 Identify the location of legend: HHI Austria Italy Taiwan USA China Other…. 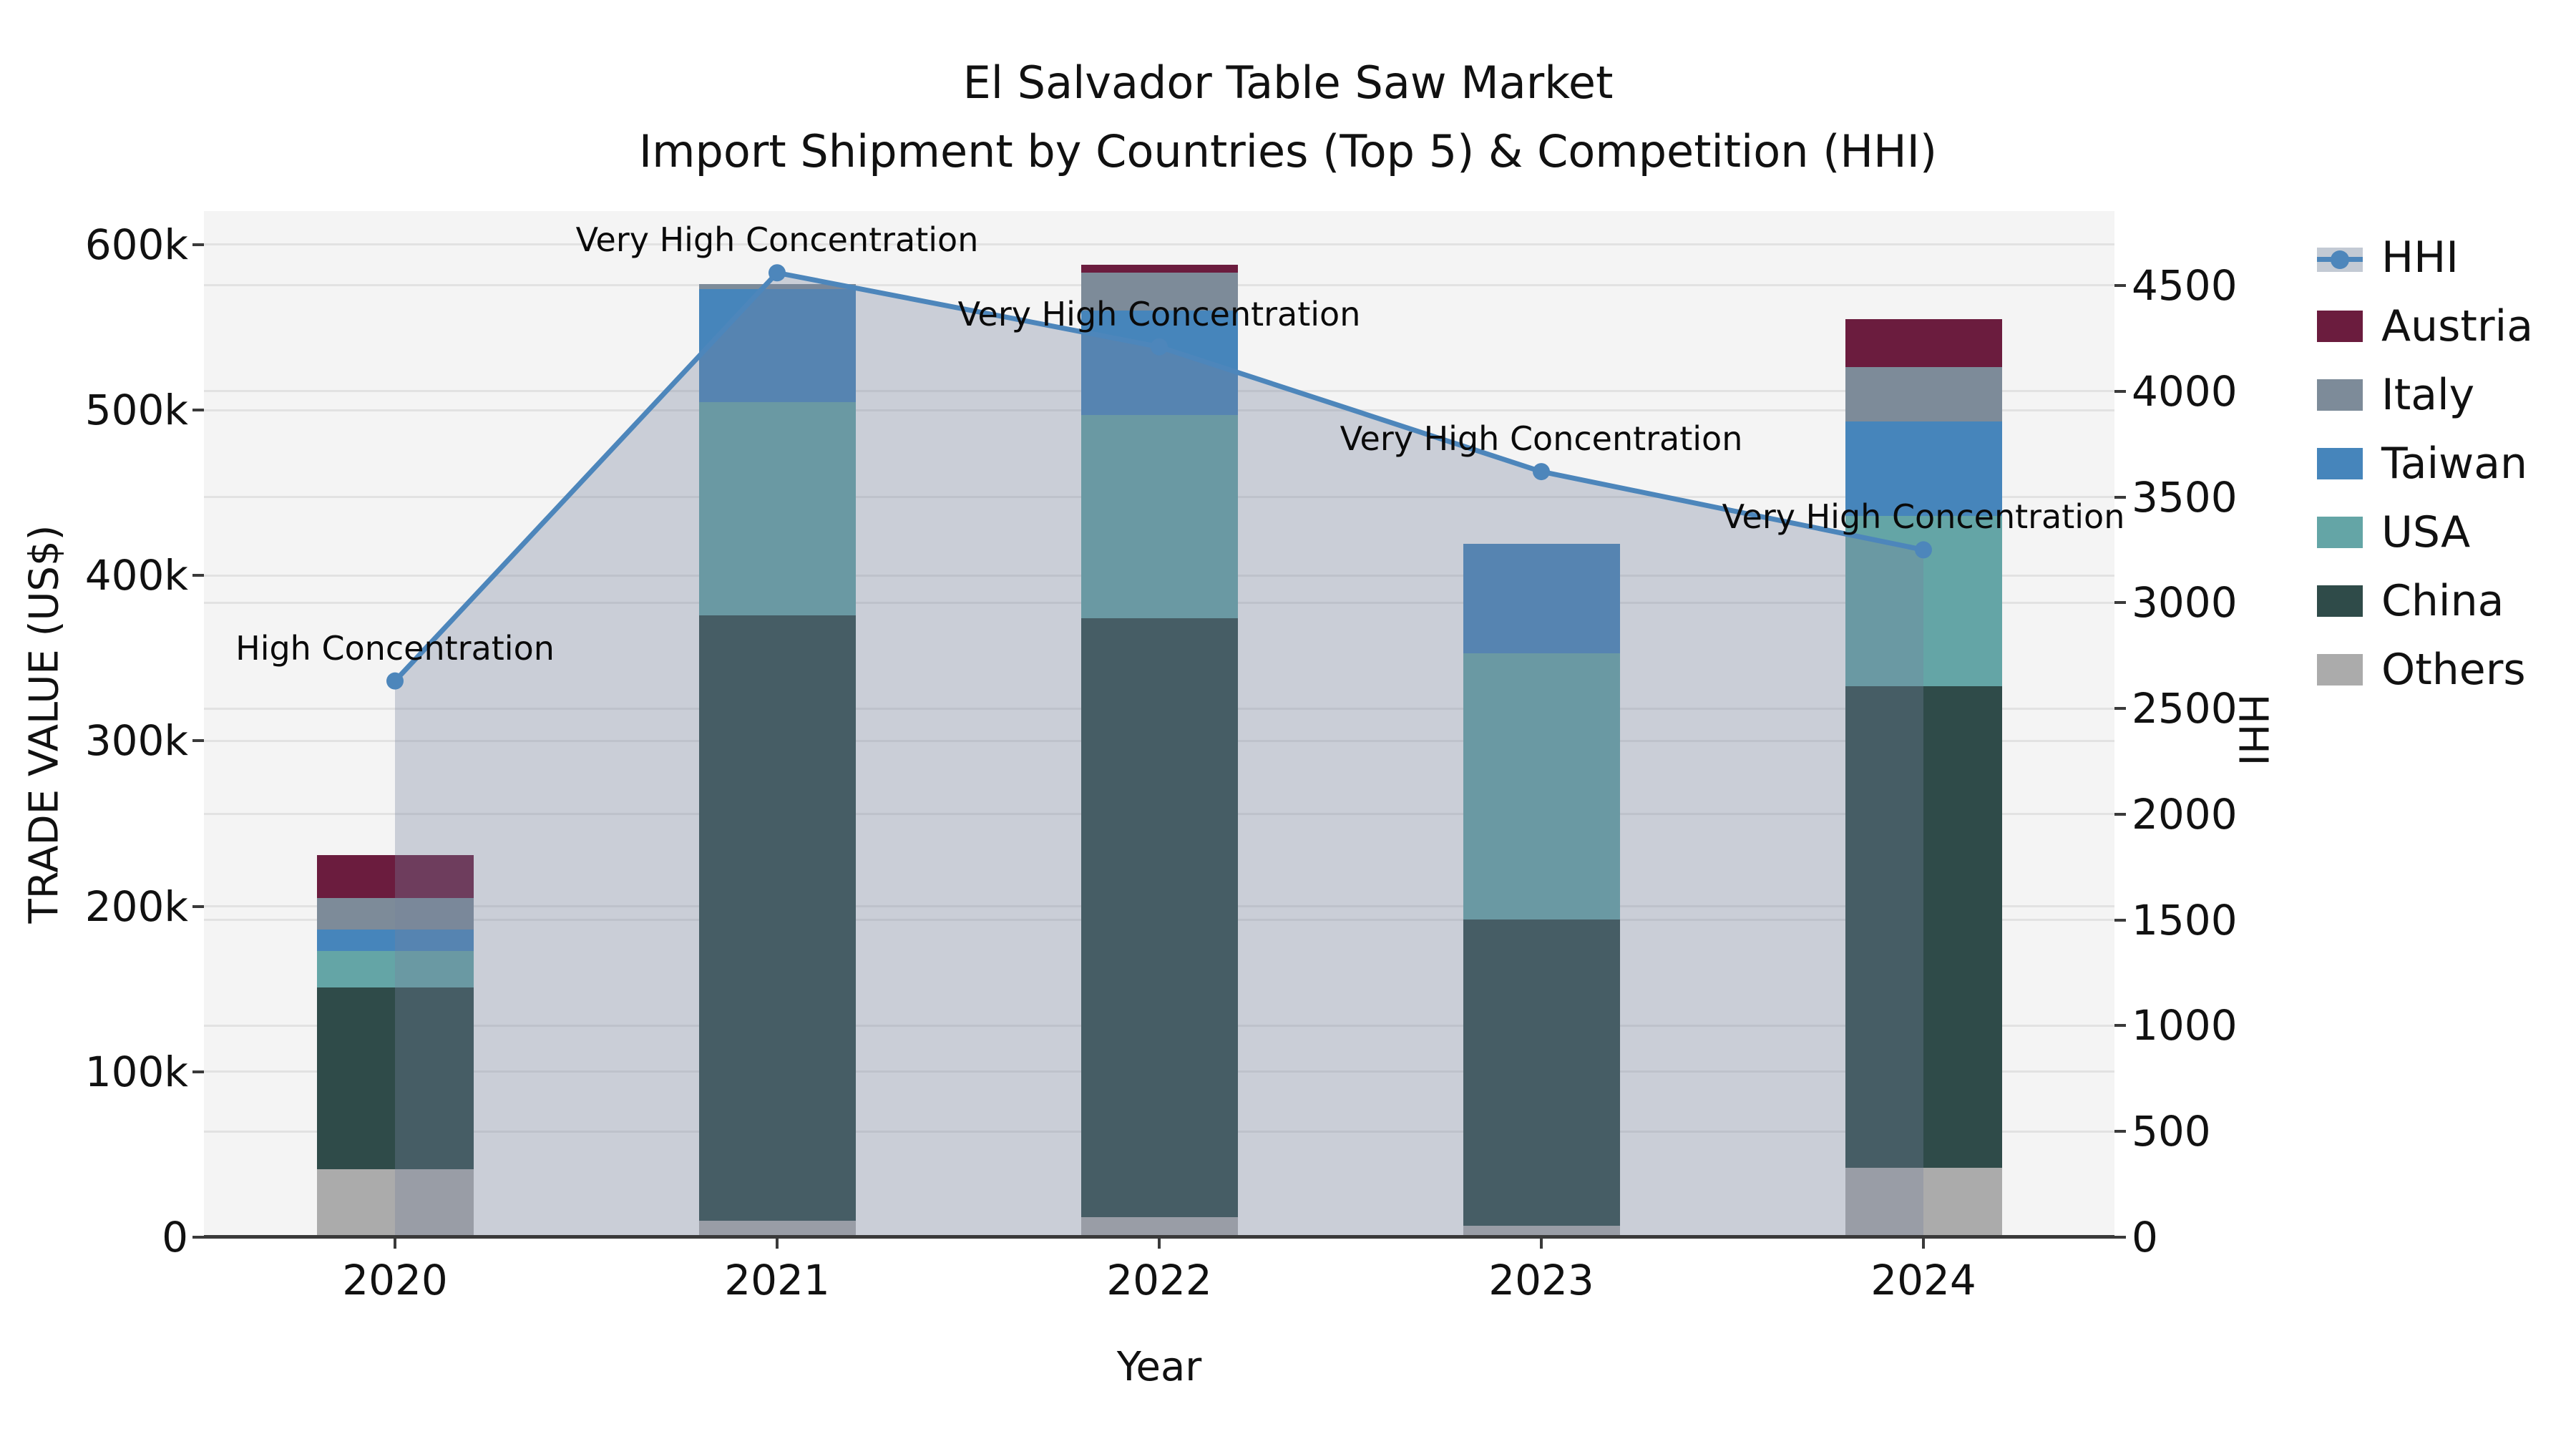
(2425, 463).